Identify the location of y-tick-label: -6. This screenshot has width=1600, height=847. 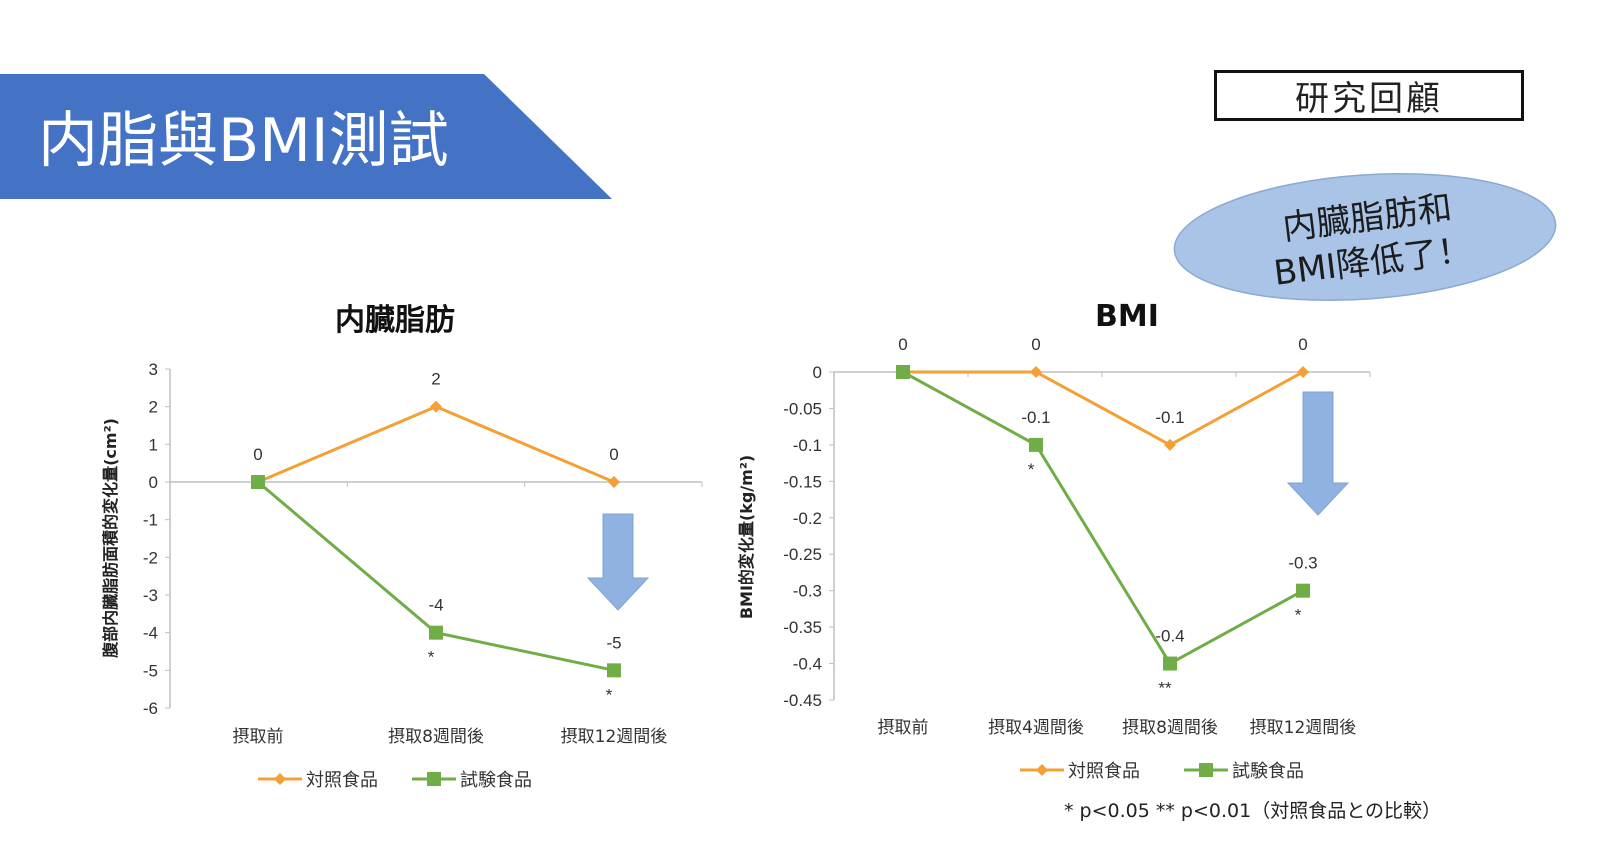
(150, 708).